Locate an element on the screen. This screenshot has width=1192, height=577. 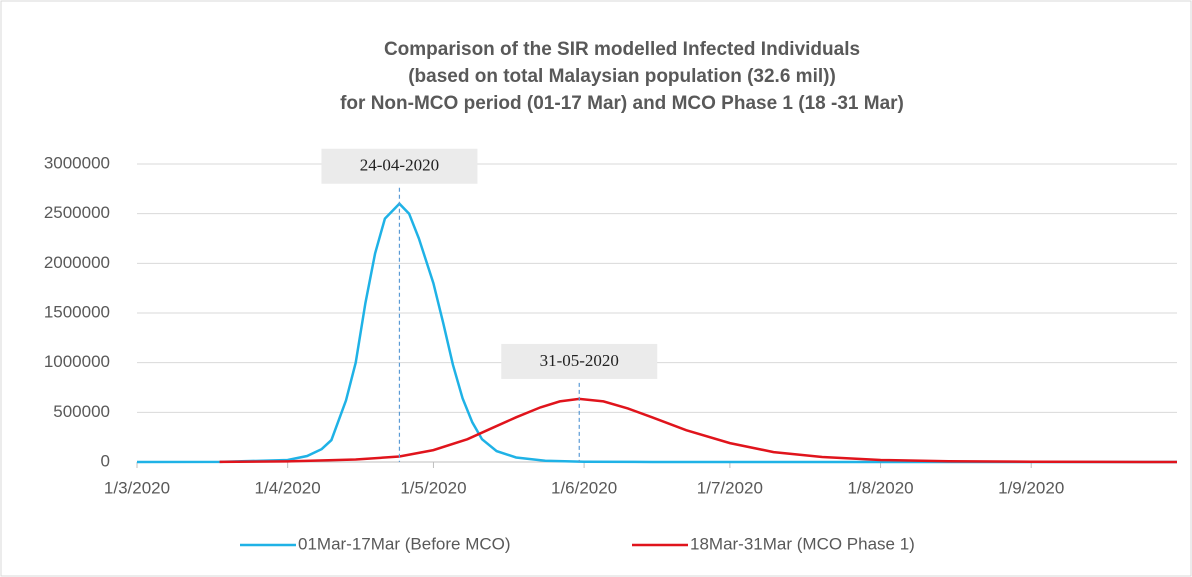
y-tick-label: 0 is located at coordinates (105, 460).